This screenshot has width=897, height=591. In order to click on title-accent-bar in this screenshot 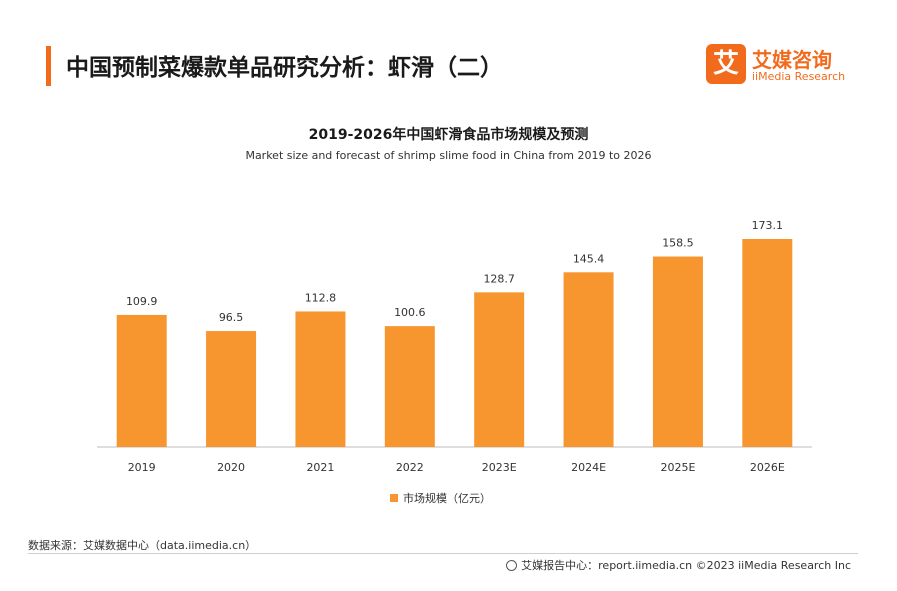, I will do `click(48, 66)`.